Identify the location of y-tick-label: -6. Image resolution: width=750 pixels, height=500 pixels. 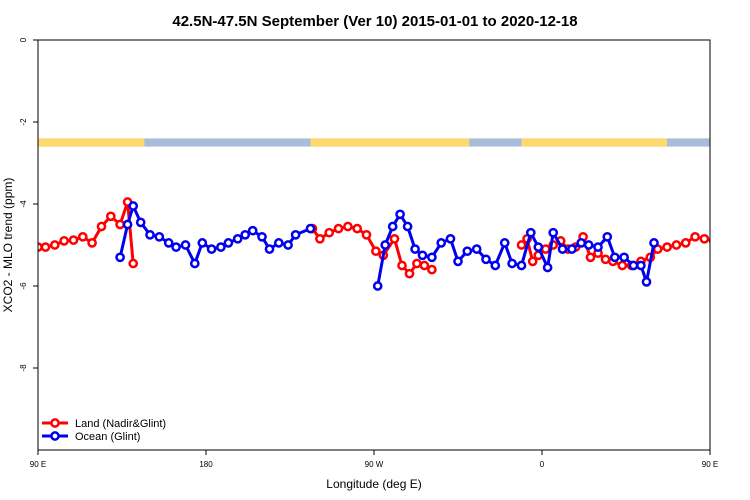
(23, 286).